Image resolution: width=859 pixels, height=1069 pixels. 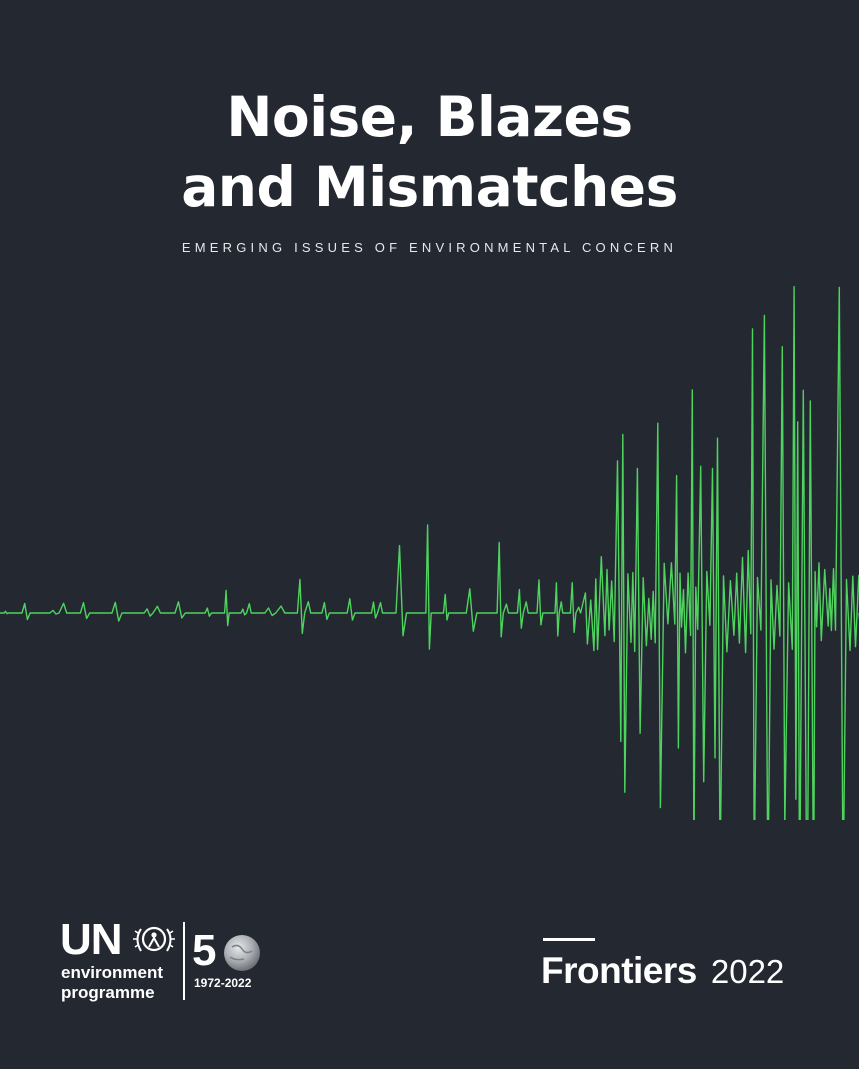 I want to click on report-subtitle: EMERGING ISSUES OF ENVIRONMENTAL CONCERN, so click(x=429, y=247).